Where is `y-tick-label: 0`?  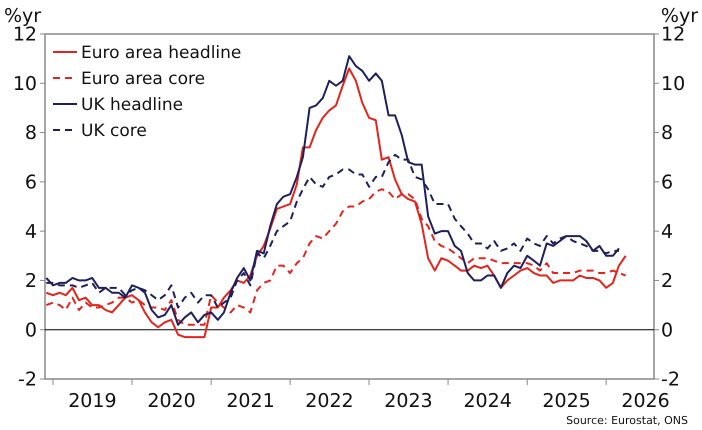
y-tick-label: 0 is located at coordinates (30, 330).